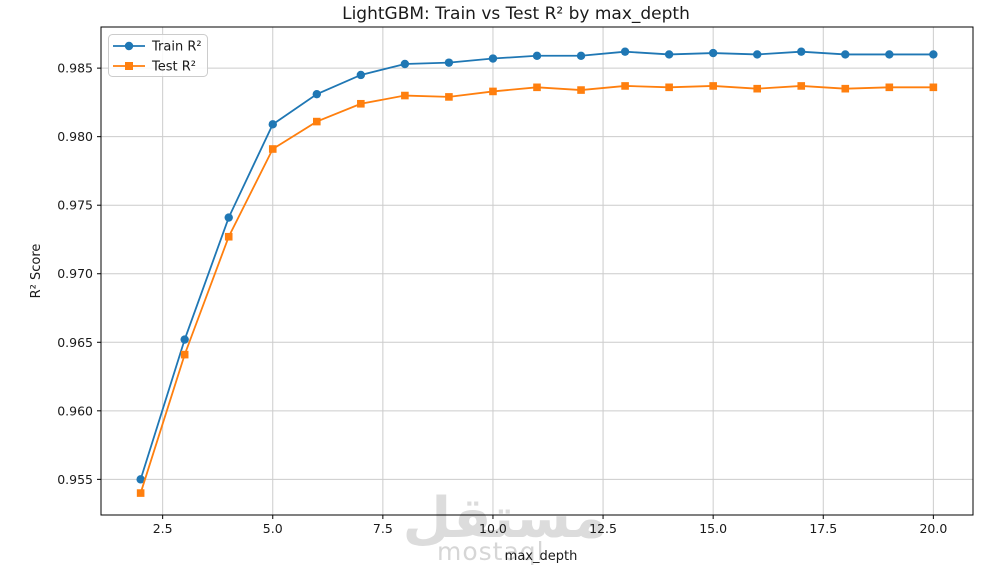 This screenshot has width=994, height=576. Describe the element at coordinates (75, 479) in the screenshot. I see `y-tick-label-0.955: 0.955` at that location.